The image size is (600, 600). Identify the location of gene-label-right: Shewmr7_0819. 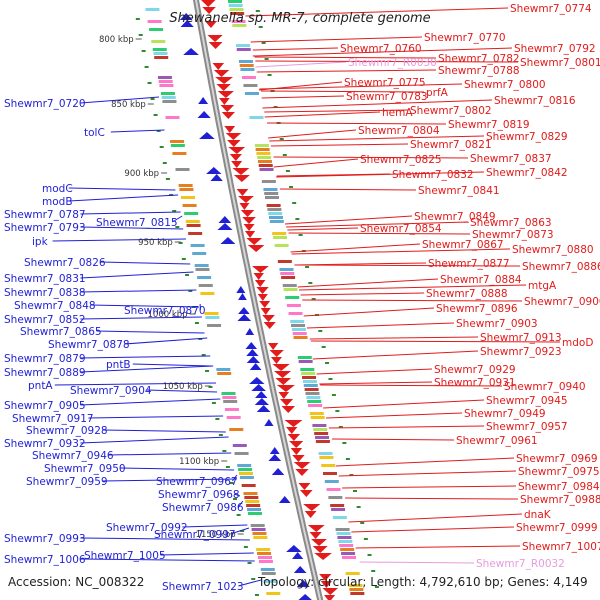
(489, 125).